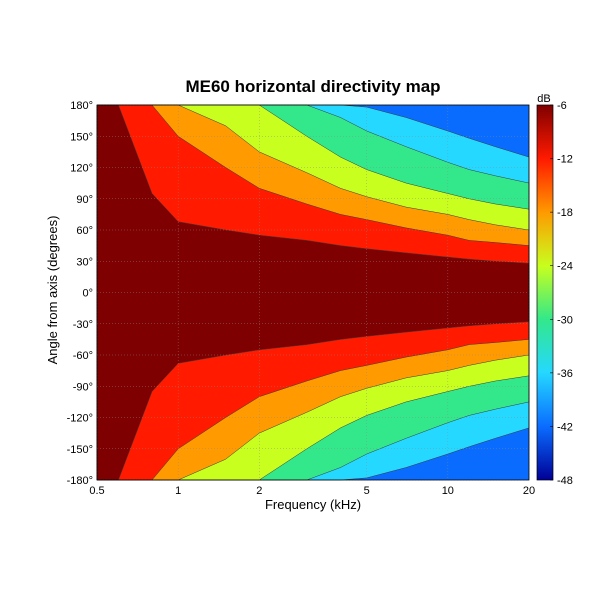  I want to click on colorbar-gradient, so click(545, 292).